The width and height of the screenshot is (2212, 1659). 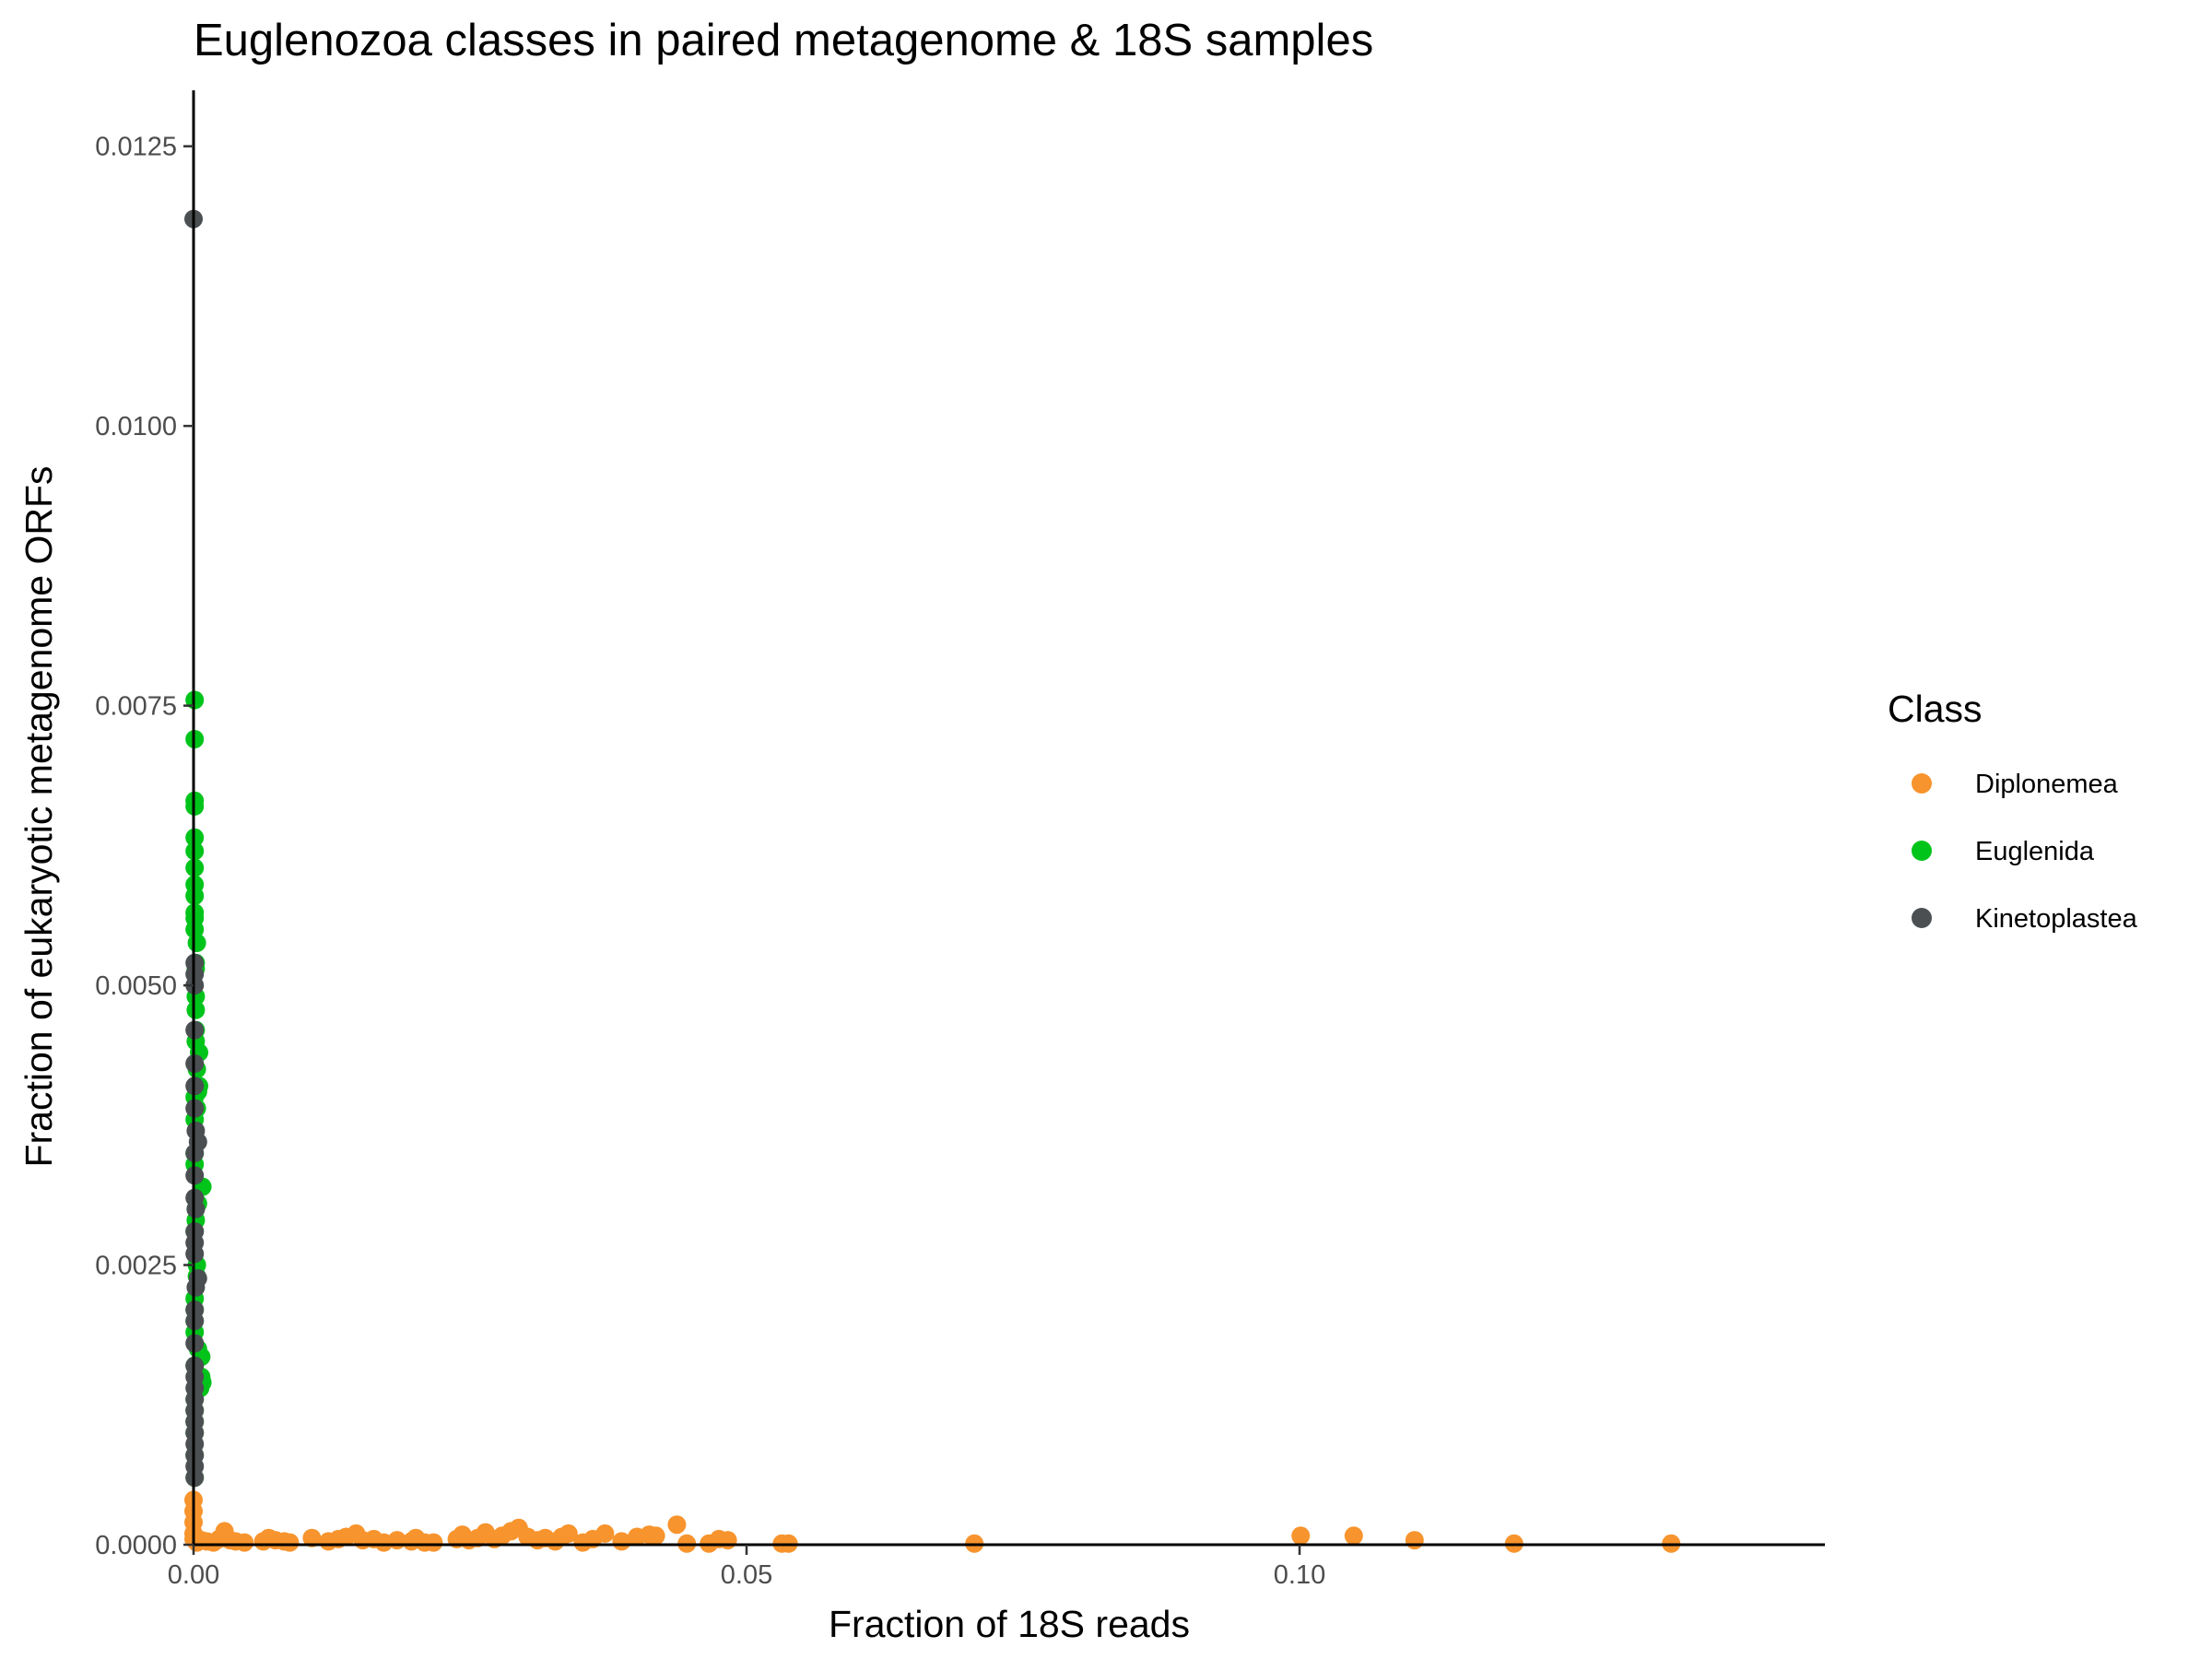 I want to click on y-tick-label: 0.0000, so click(x=136, y=1545).